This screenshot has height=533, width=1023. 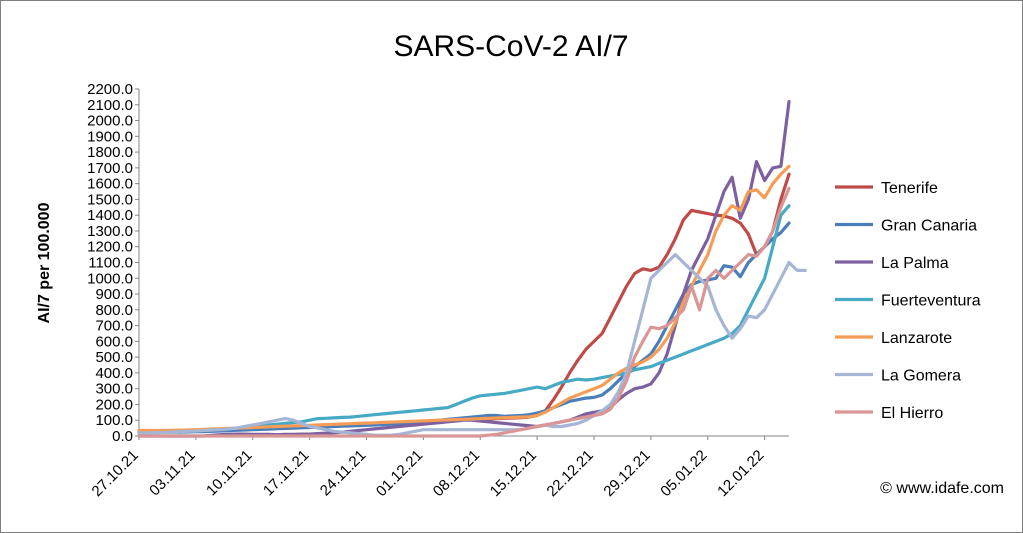 What do you see at coordinates (114, 294) in the screenshot?
I see `y-tick-label: 900.0` at bounding box center [114, 294].